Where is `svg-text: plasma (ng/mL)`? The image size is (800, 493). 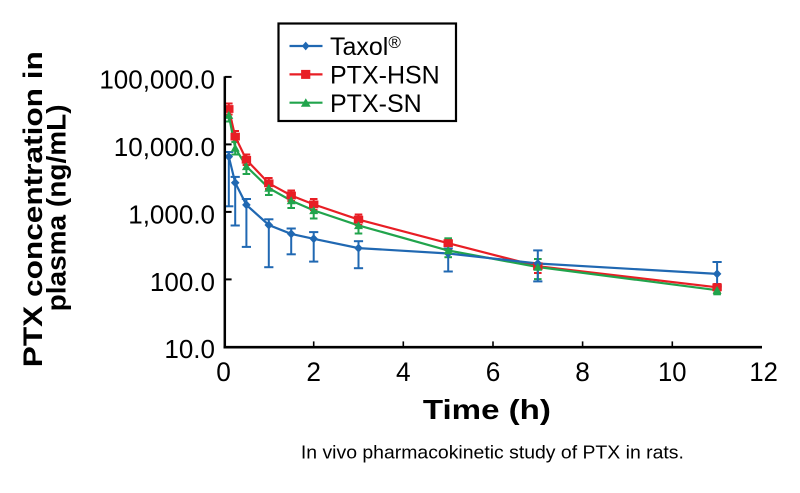 svg-text: plasma (ng/mL) is located at coordinates (56, 207).